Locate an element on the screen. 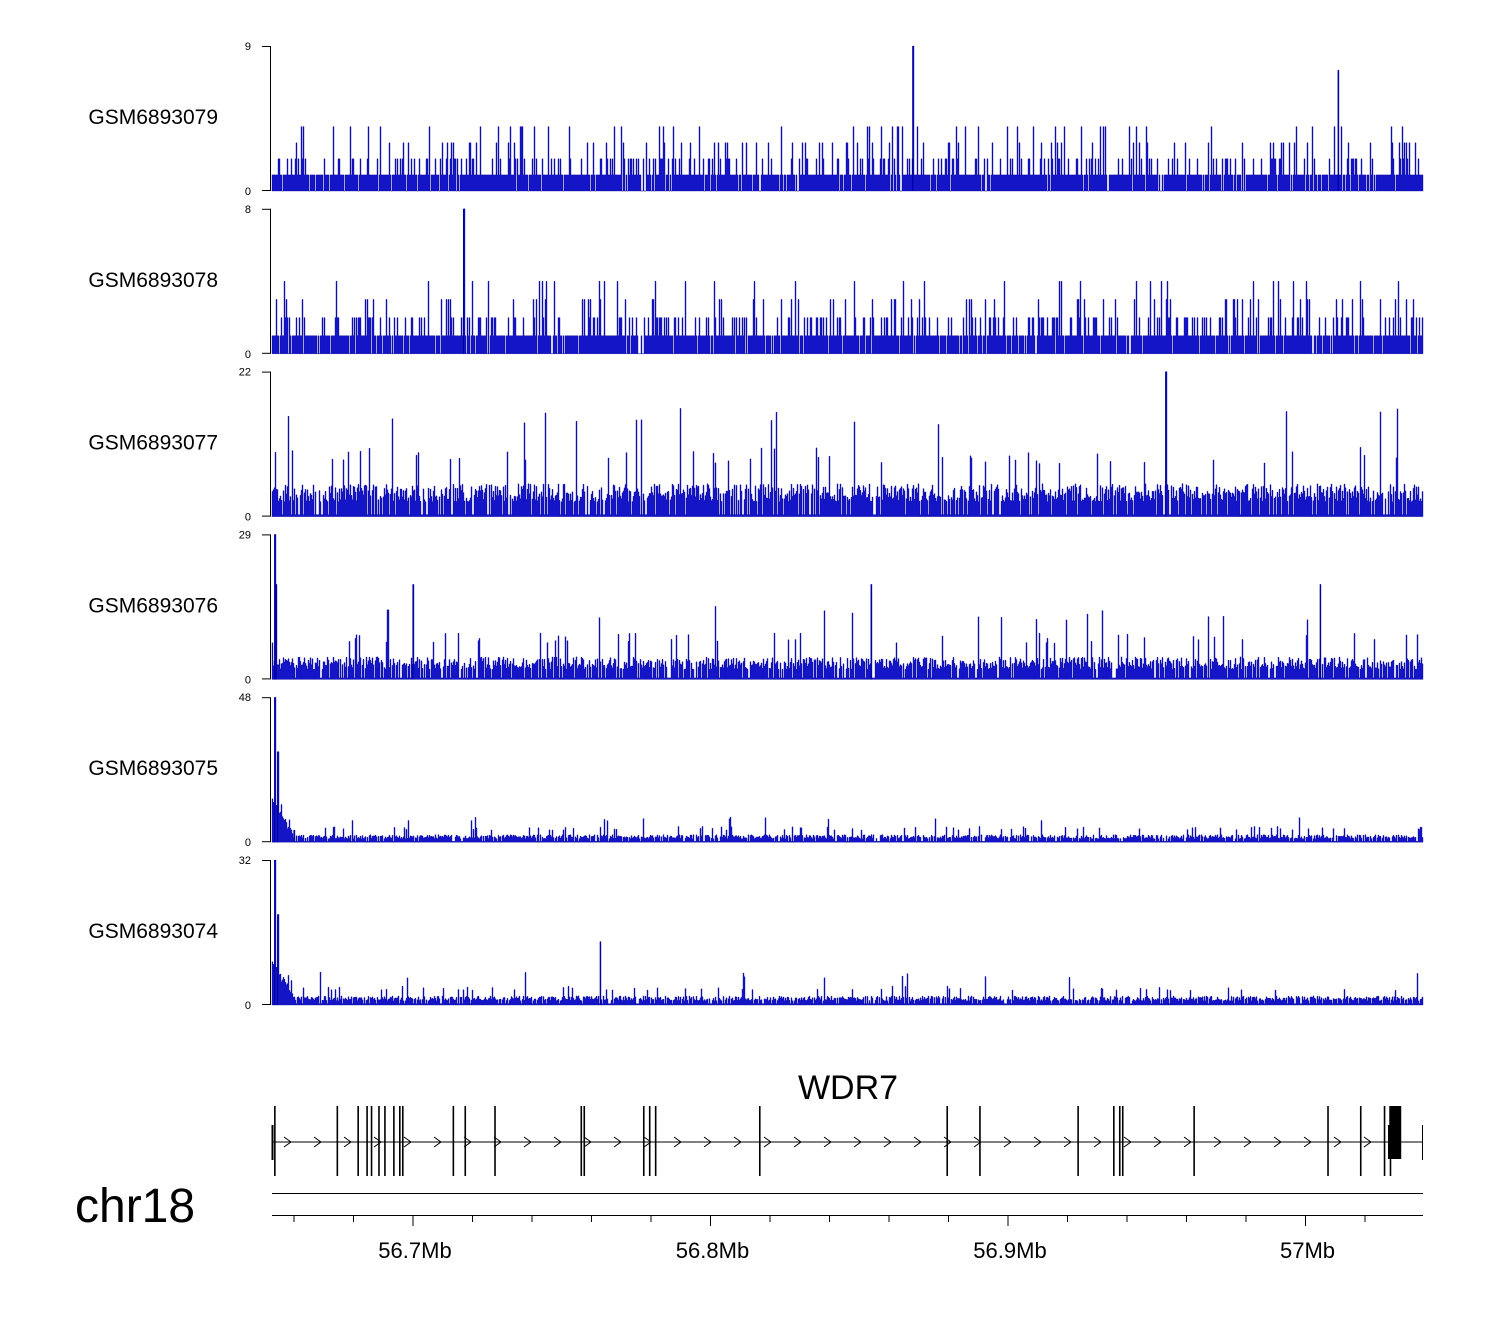 The width and height of the screenshot is (1500, 1320). track-GSM6893074: GSM6893074 32 0 is located at coordinates (756, 933).